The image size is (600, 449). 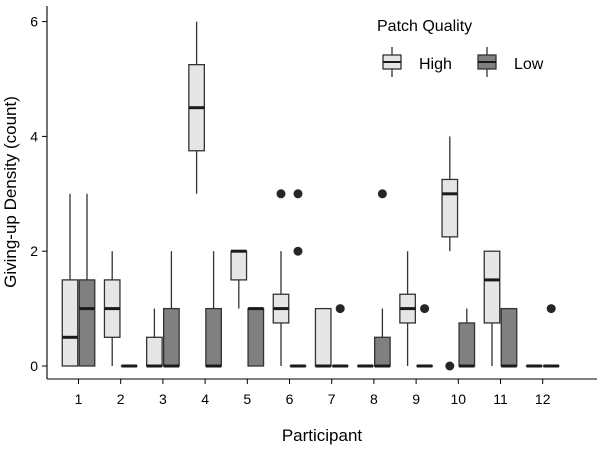 I want to click on legend: Patch Quality High Low, so click(x=460, y=47).